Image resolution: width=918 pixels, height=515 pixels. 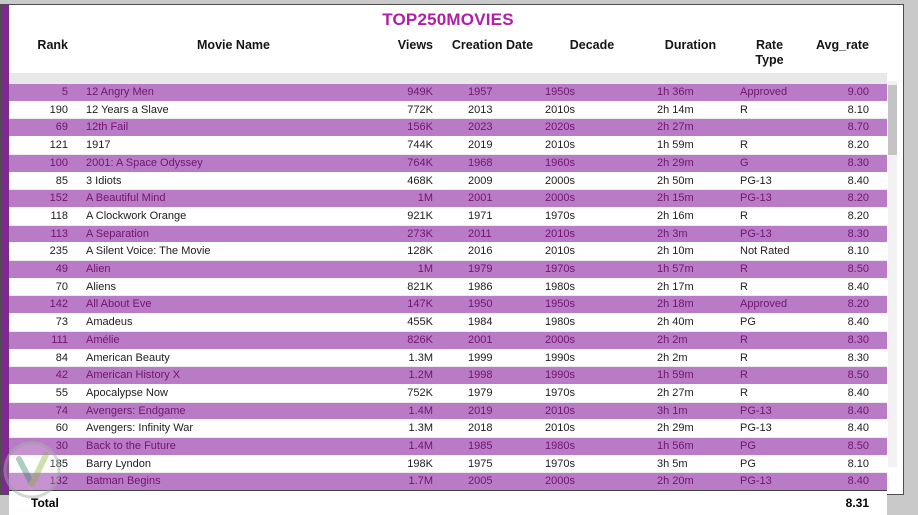 I want to click on table-row: 121 1917 744K 2019 2010s 1h 59m R 8.20, so click(x=448, y=145).